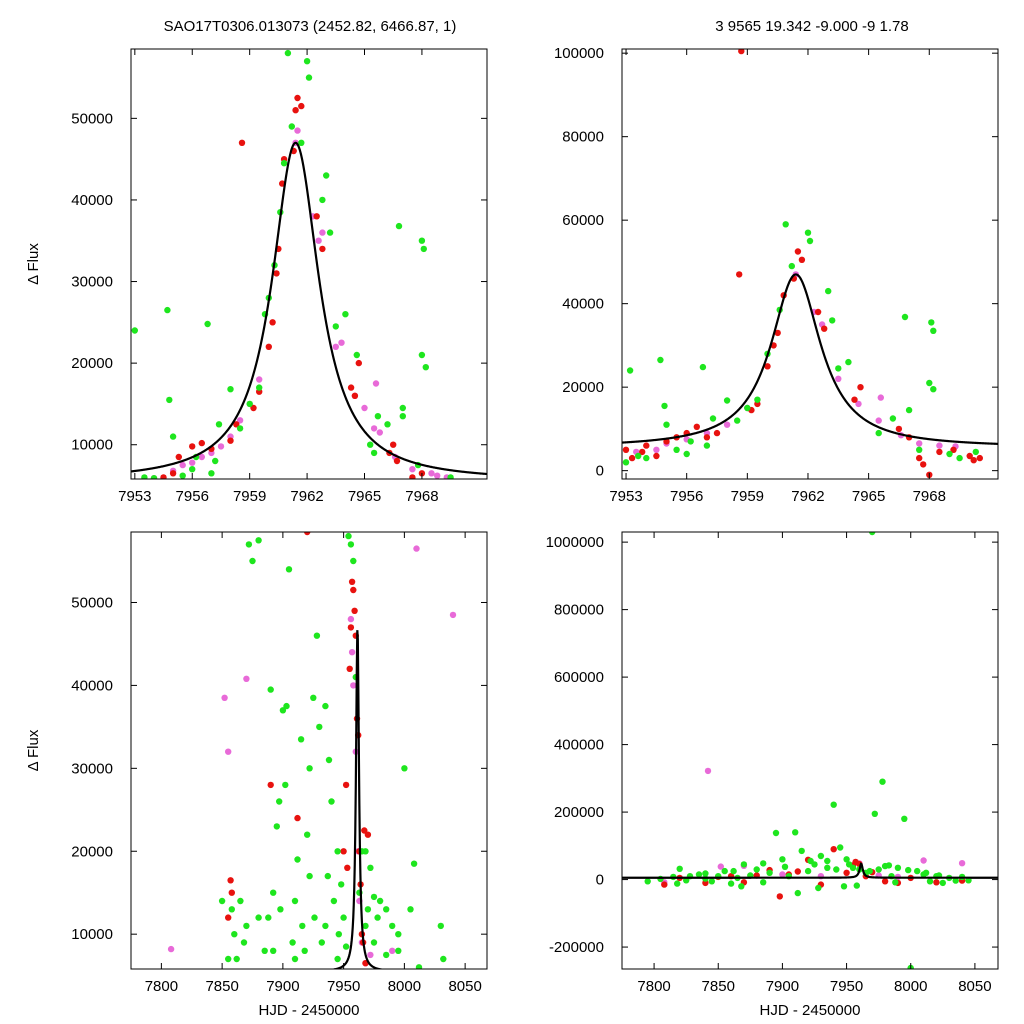 Image resolution: width=1024 pixels, height=1024 pixels. What do you see at coordinates (718, 986) in the screenshot?
I see `x-tick-label: 7850` at bounding box center [718, 986].